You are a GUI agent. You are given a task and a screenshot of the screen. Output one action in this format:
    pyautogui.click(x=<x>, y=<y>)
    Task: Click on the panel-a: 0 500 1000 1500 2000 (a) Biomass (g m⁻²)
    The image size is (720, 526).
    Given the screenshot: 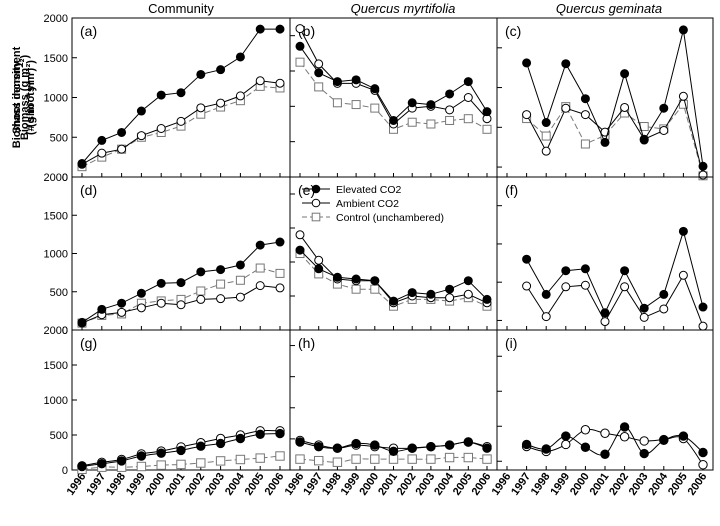 What is the action you would take?
    pyautogui.click(x=155, y=98)
    